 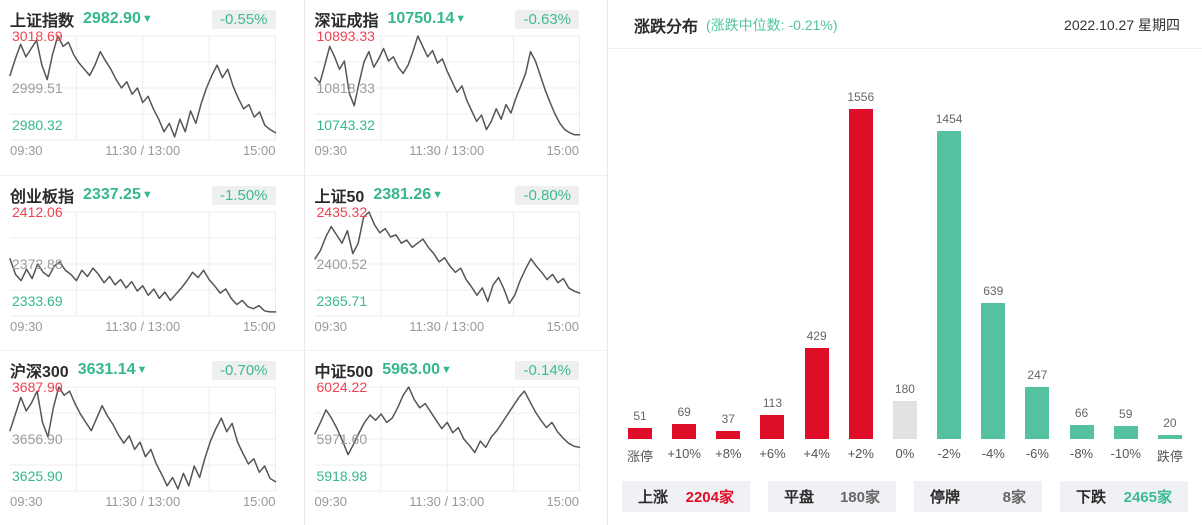 I want to click on bar-category-label: 0%, so click(x=905, y=453).